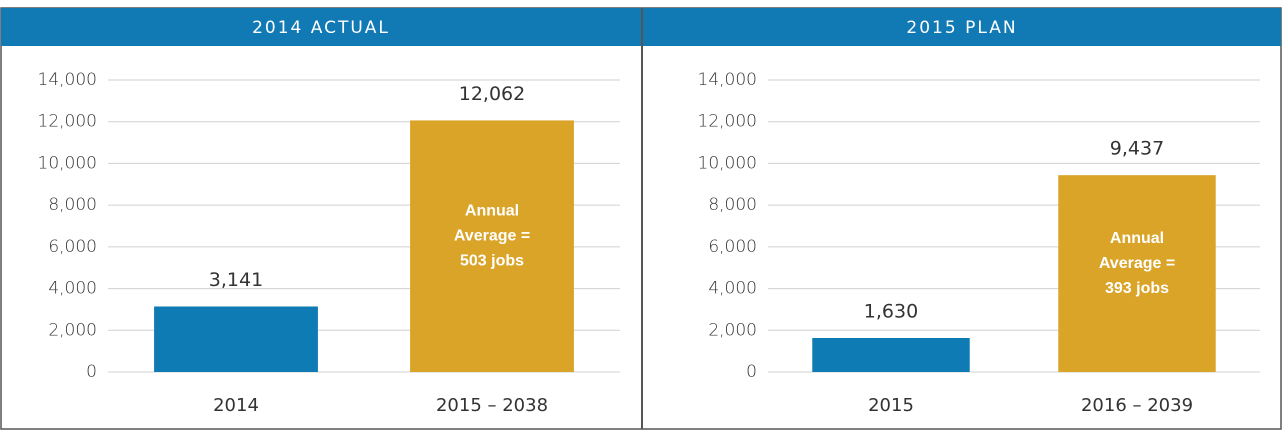 Image resolution: width=1282 pixels, height=430 pixels. What do you see at coordinates (492, 94) in the screenshot?
I see `value-label: 12,062` at bounding box center [492, 94].